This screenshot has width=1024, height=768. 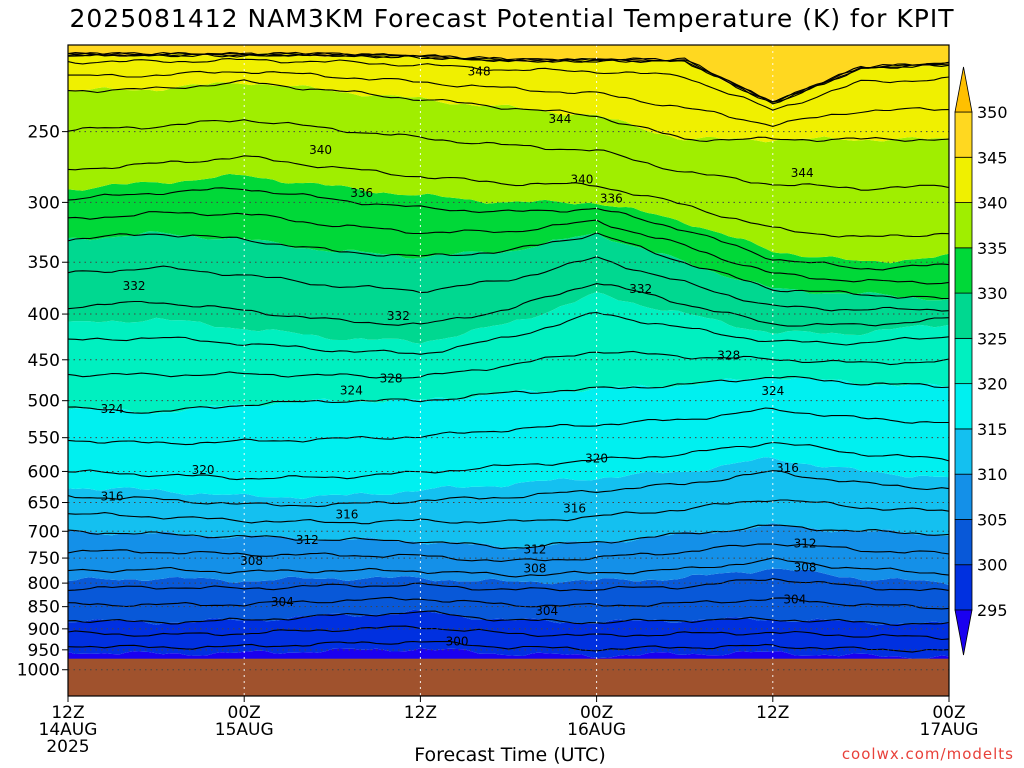 What do you see at coordinates (992, 610) in the screenshot?
I see `colorbar-label: 295` at bounding box center [992, 610].